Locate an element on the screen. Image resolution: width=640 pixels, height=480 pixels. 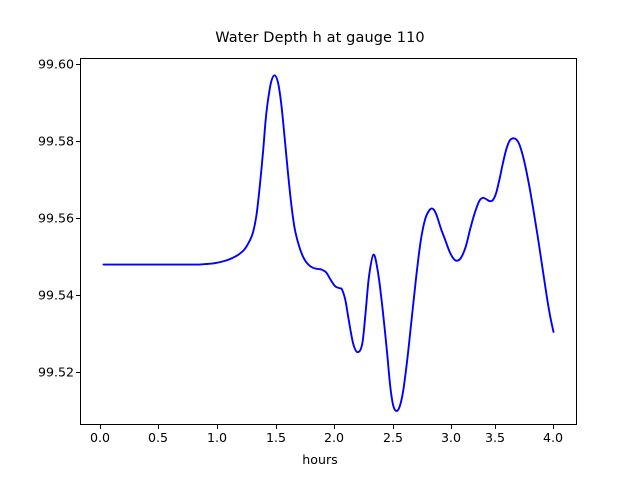
x-axis-tick-label: 2.5 is located at coordinates (393, 437).